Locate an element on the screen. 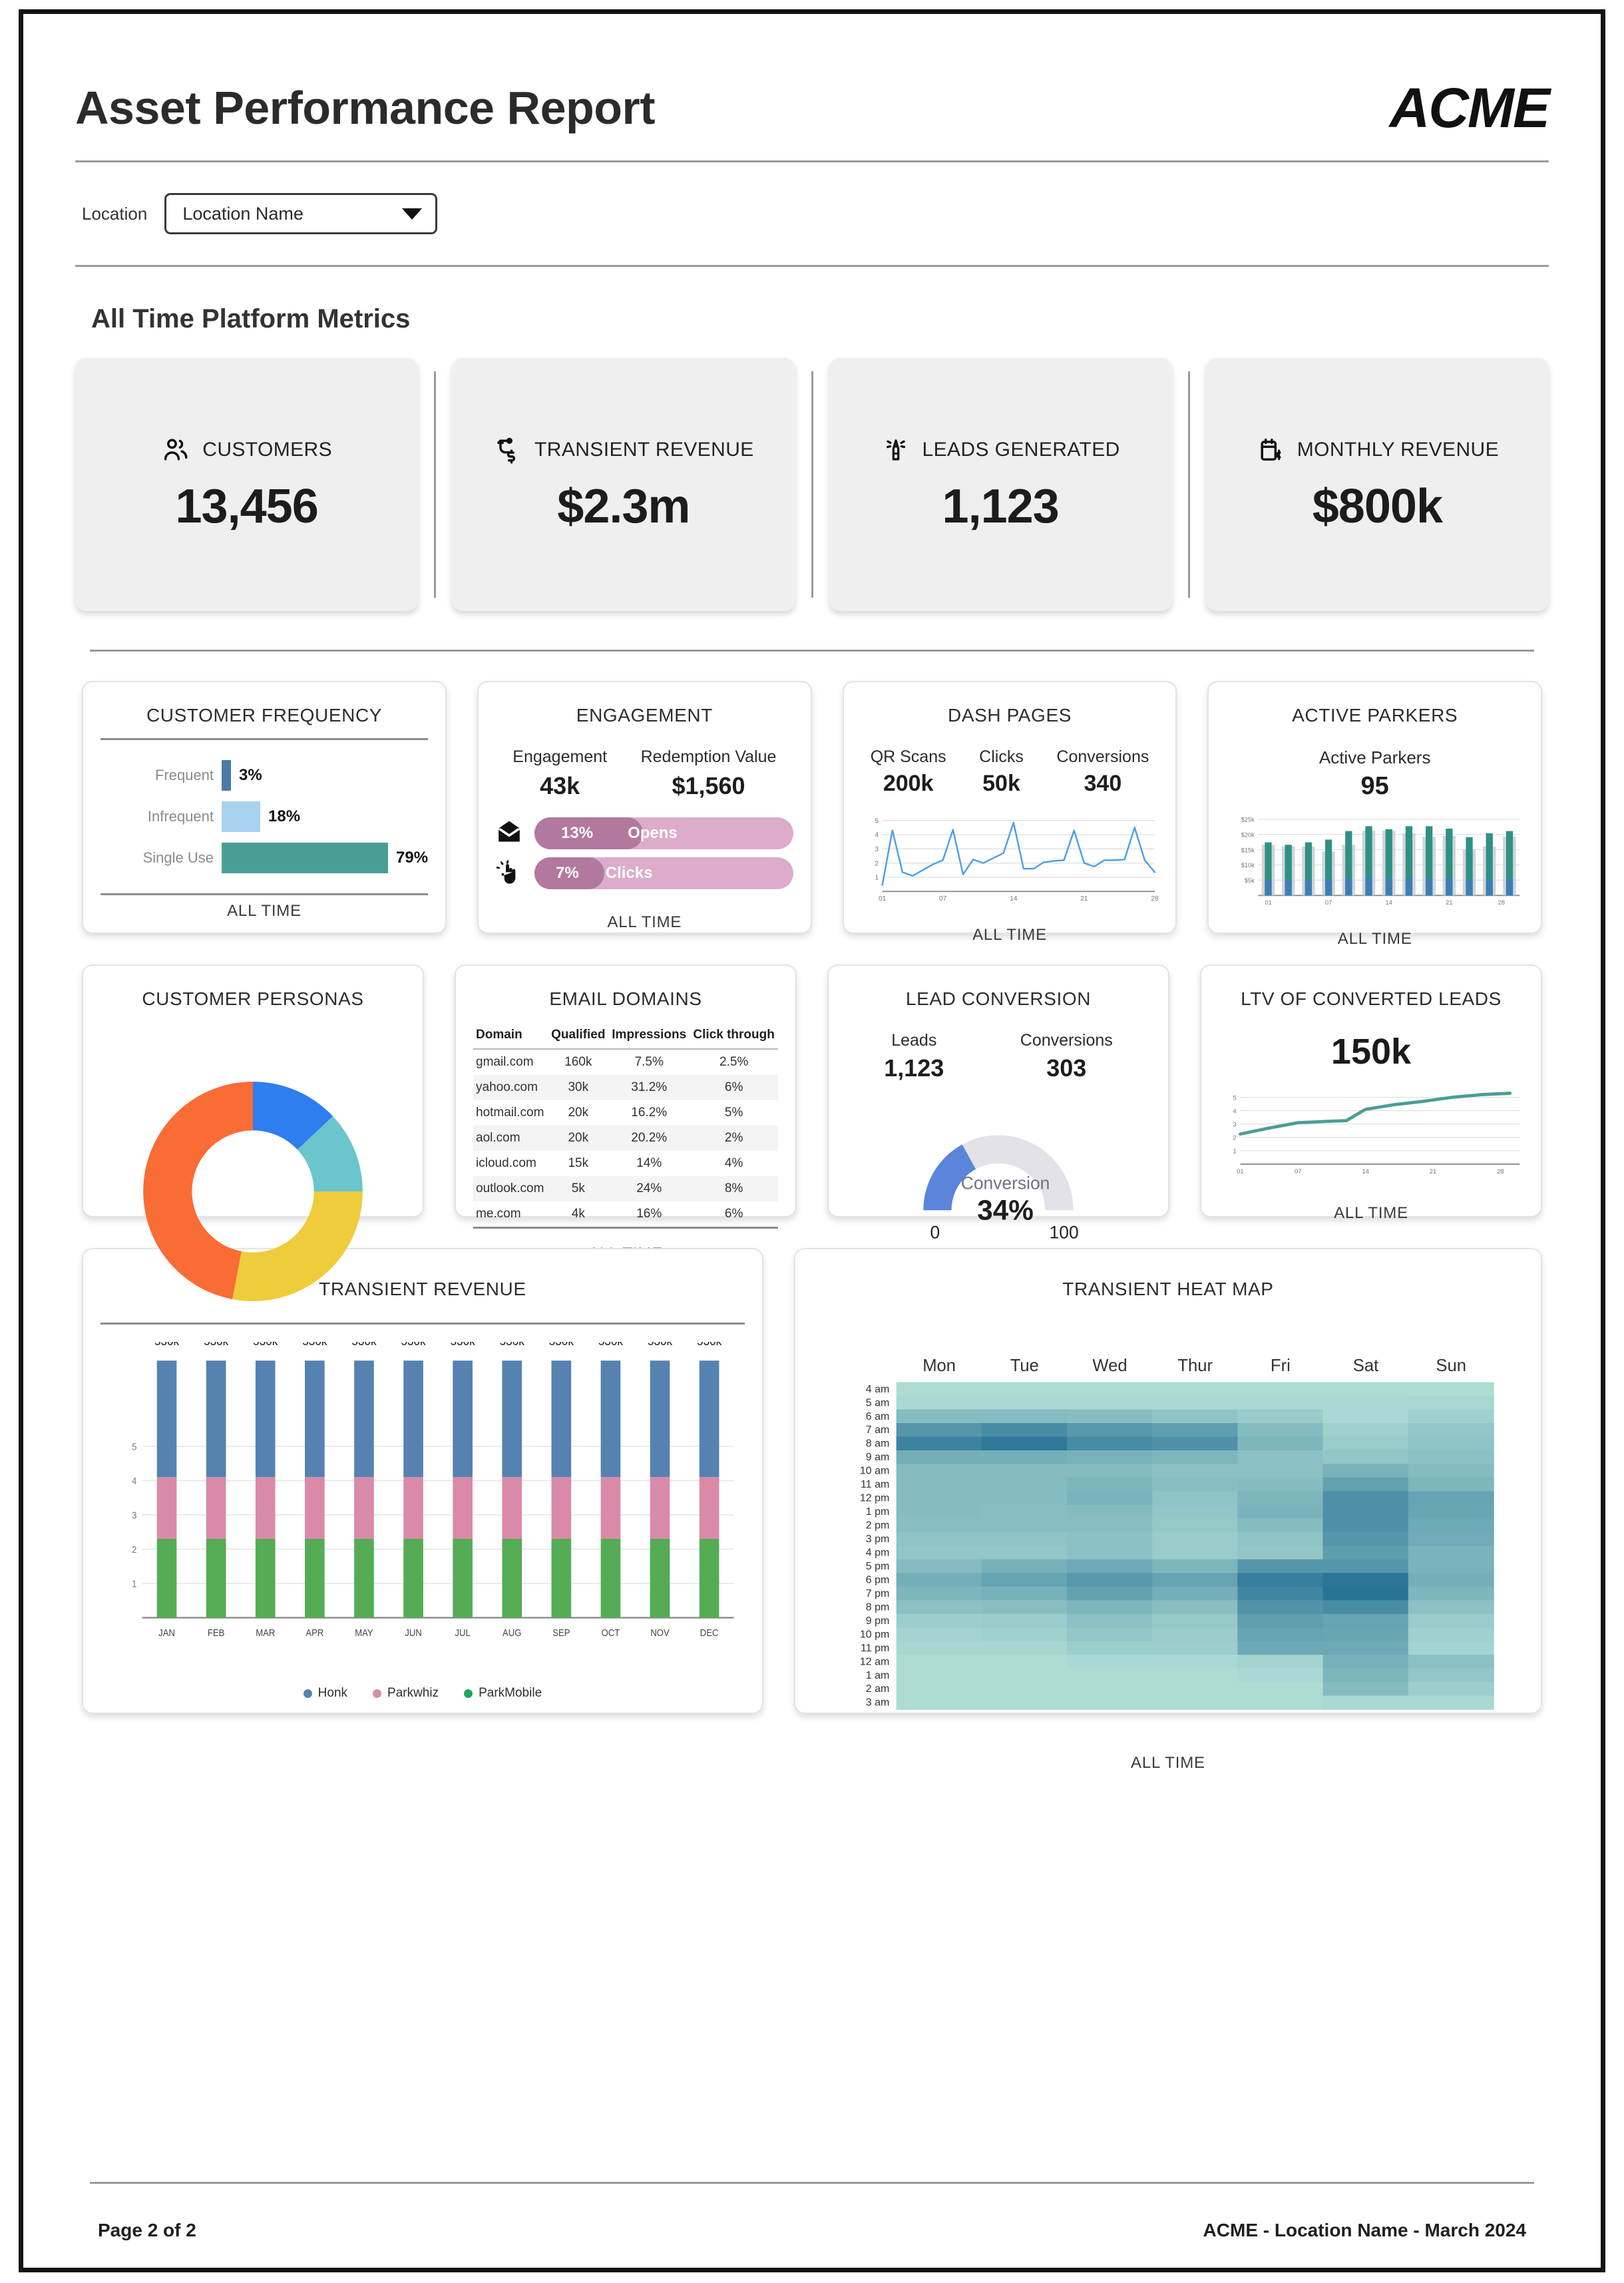 This screenshot has height=2283, width=1624. kpi-card-leads-generated: LEADS GENERATED 1,123 is located at coordinates (1001, 484).